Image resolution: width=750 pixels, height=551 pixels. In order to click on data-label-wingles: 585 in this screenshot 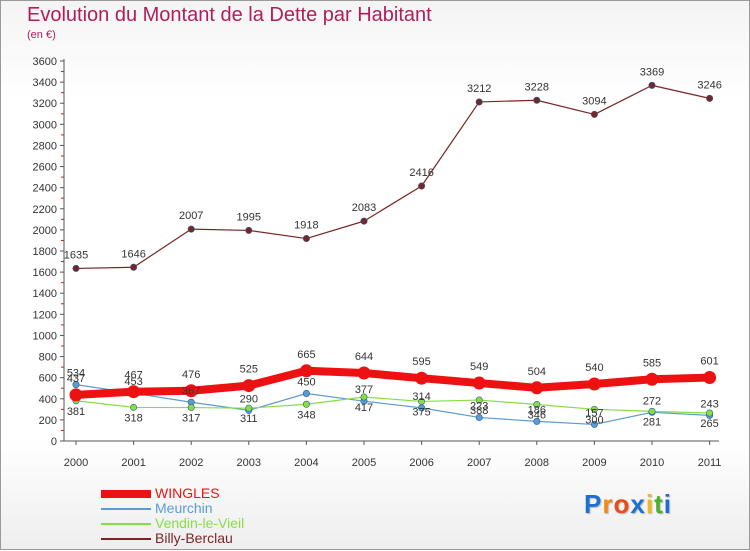, I will do `click(652, 363)`.